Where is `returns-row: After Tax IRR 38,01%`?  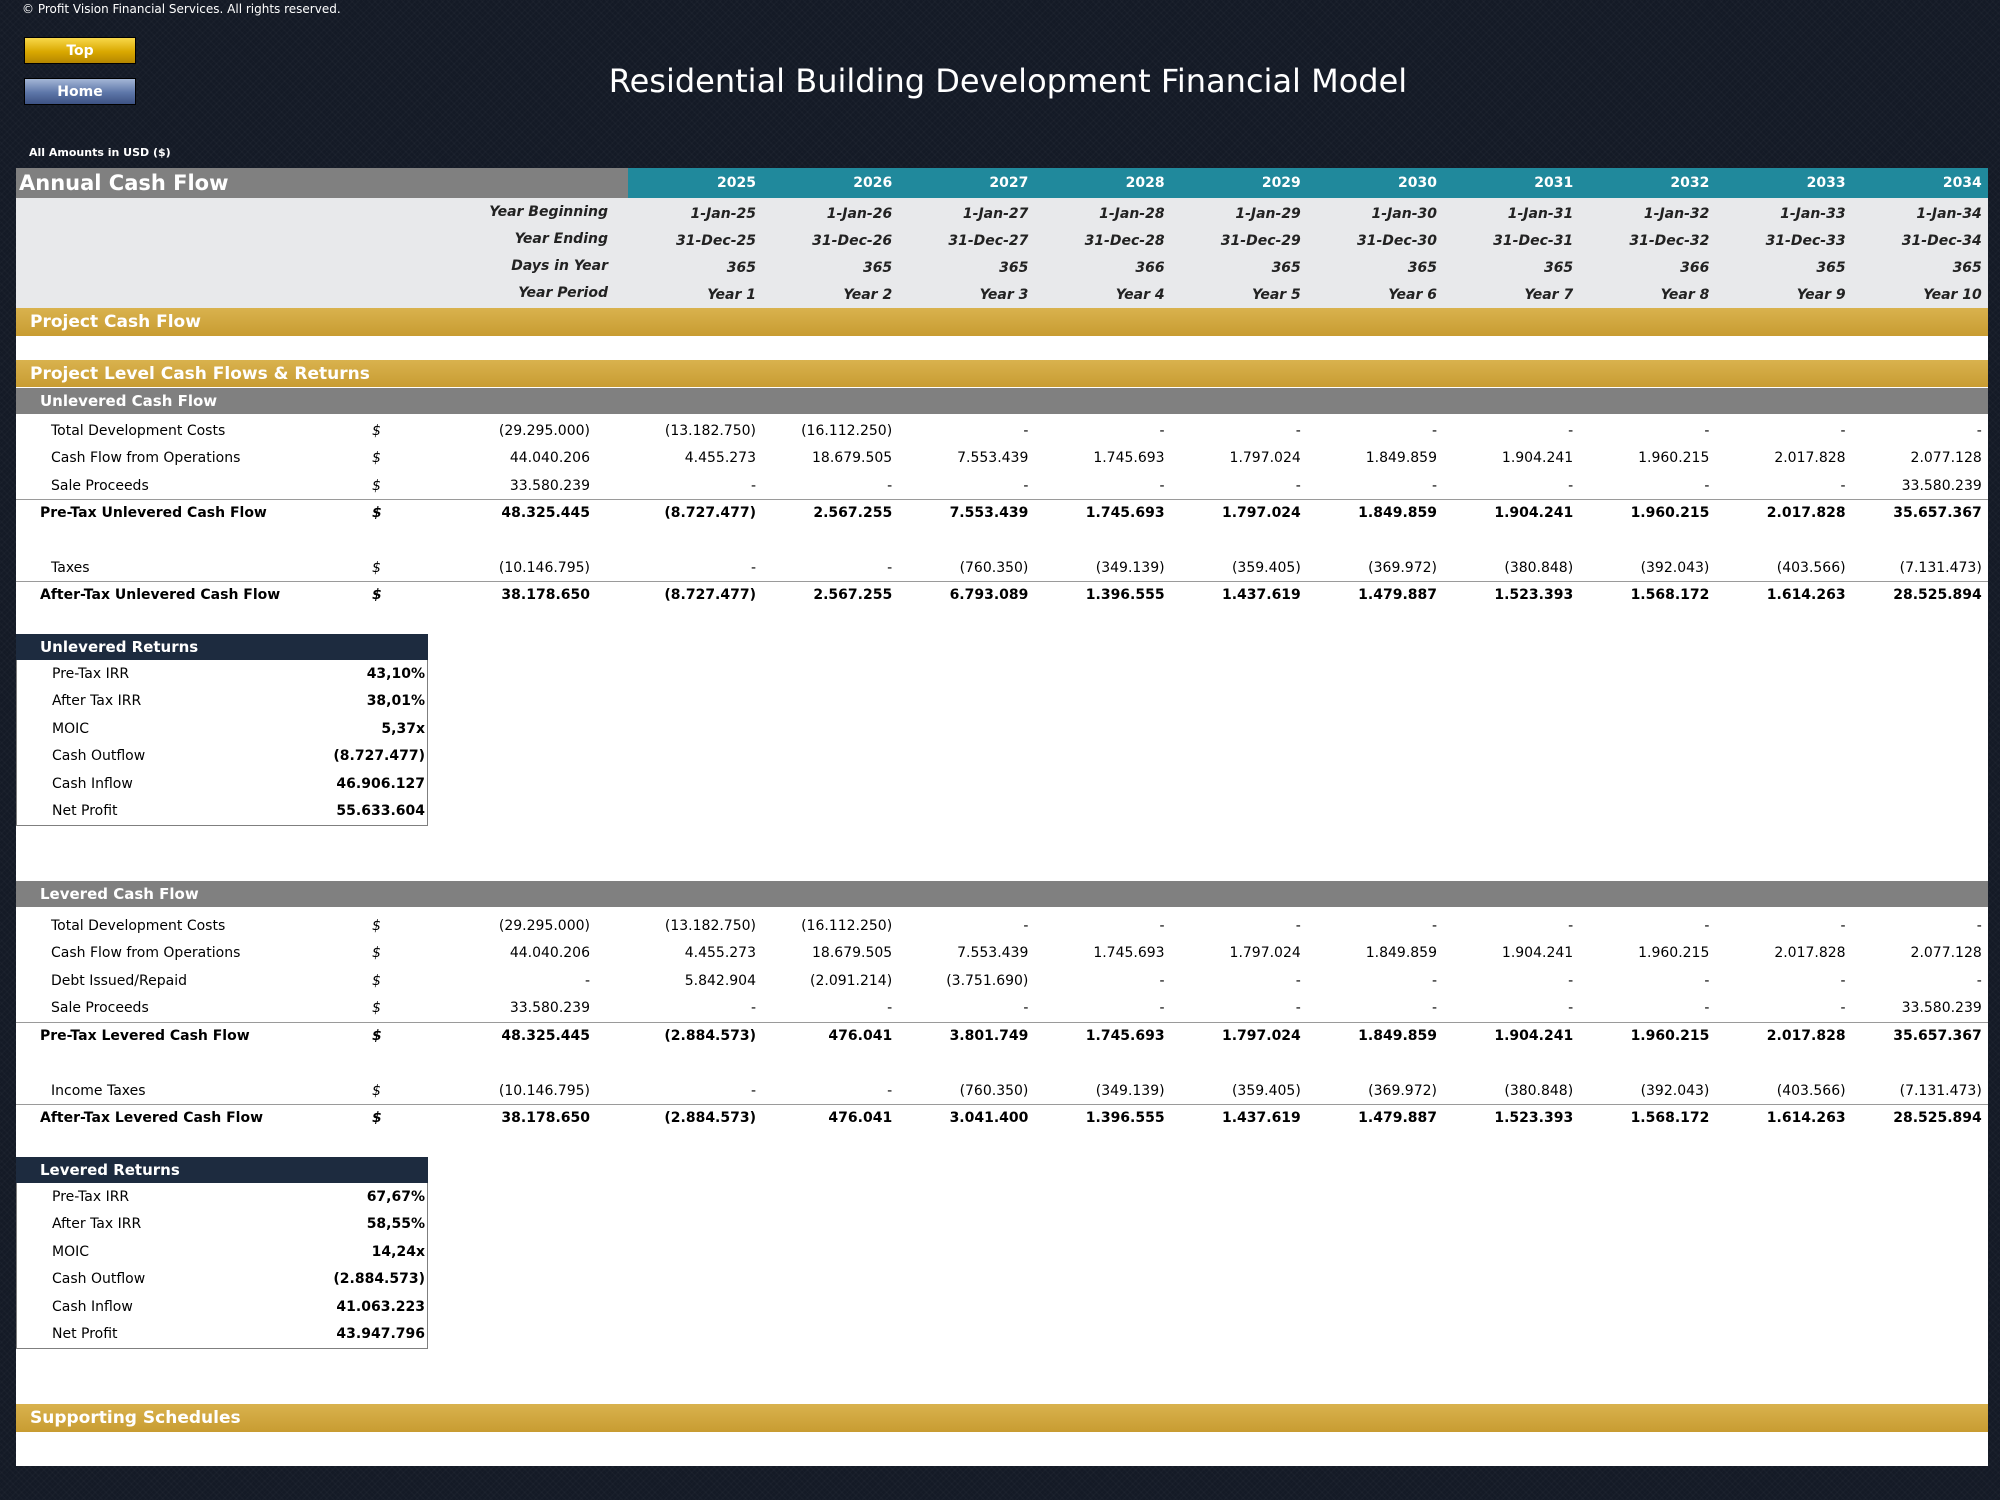 returns-row: After Tax IRR 38,01% is located at coordinates (222, 700).